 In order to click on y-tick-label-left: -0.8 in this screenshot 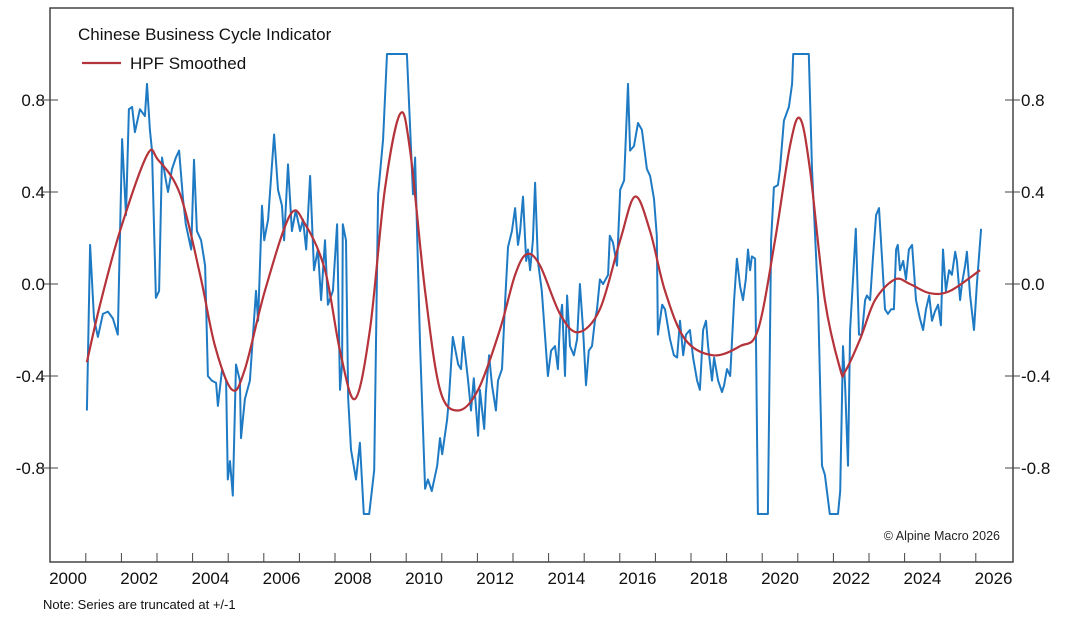, I will do `click(30, 468)`.